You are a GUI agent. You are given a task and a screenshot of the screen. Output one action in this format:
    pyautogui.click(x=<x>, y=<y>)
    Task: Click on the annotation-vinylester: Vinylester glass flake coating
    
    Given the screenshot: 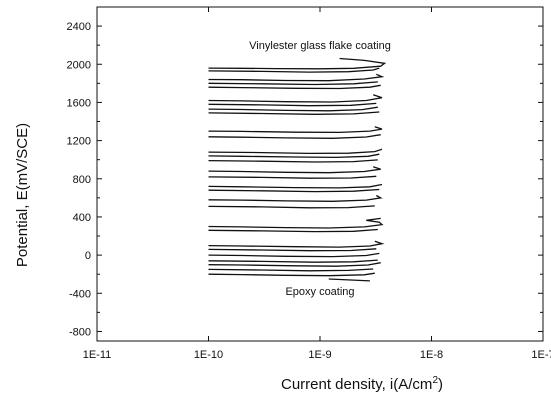 What is the action you would take?
    pyautogui.click(x=320, y=46)
    